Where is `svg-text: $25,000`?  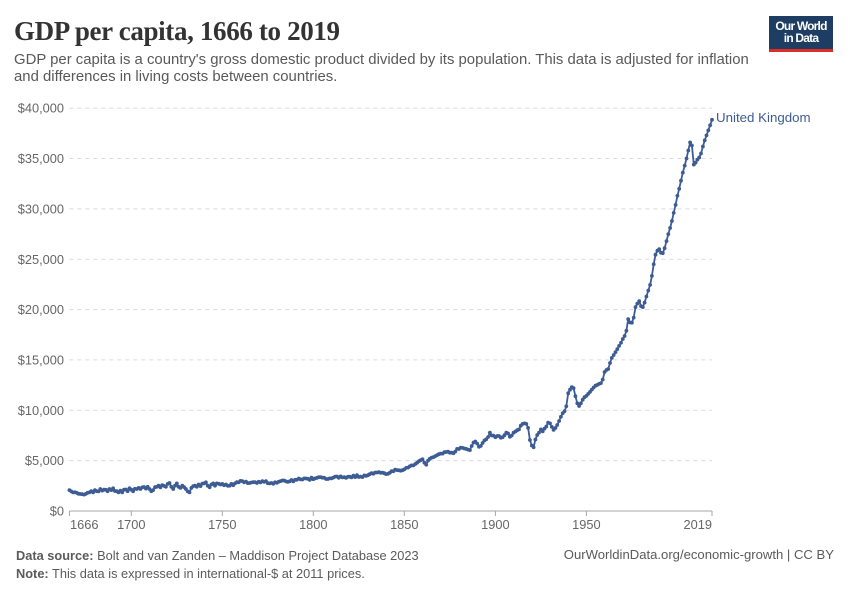 svg-text: $25,000 is located at coordinates (41, 259).